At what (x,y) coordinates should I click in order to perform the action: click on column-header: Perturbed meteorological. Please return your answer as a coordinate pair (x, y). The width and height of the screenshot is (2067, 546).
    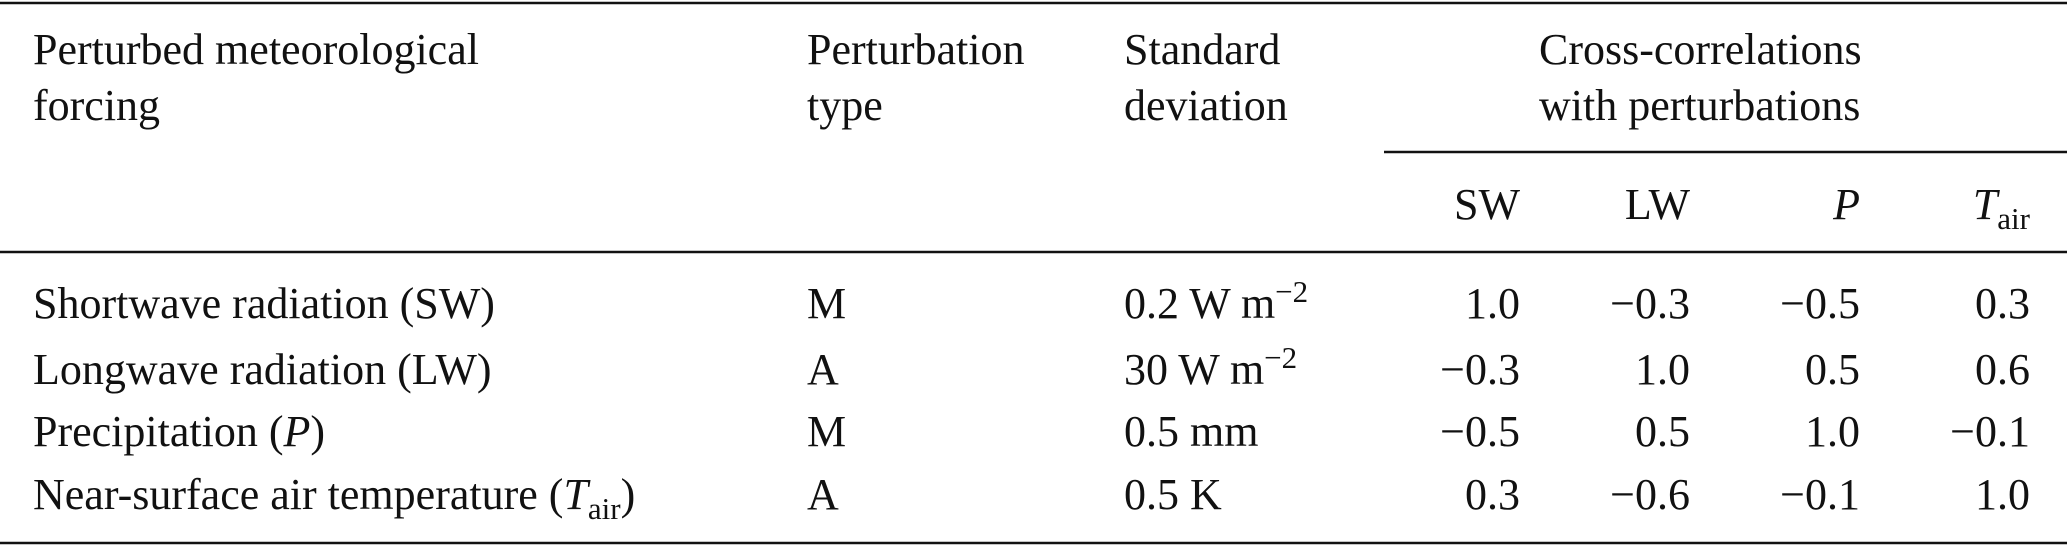
    Looking at the image, I should click on (256, 49).